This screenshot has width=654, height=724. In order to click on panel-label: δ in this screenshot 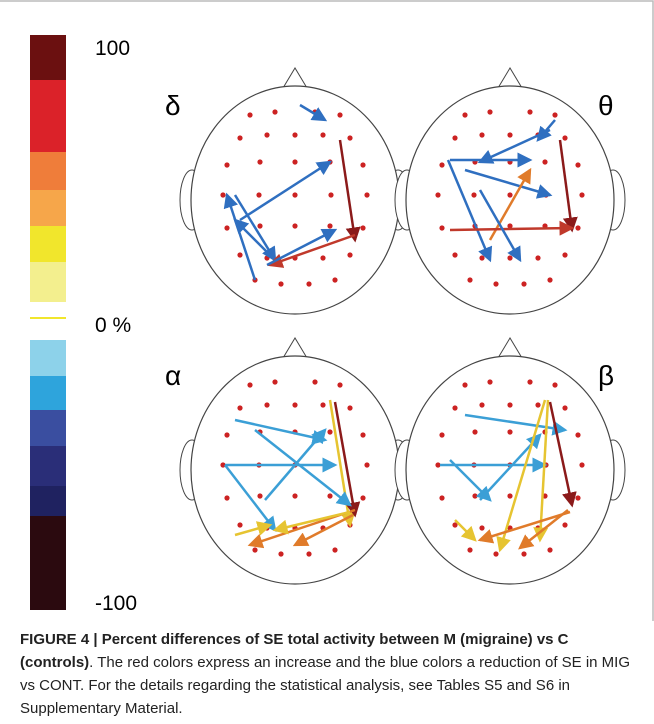, I will do `click(173, 105)`.